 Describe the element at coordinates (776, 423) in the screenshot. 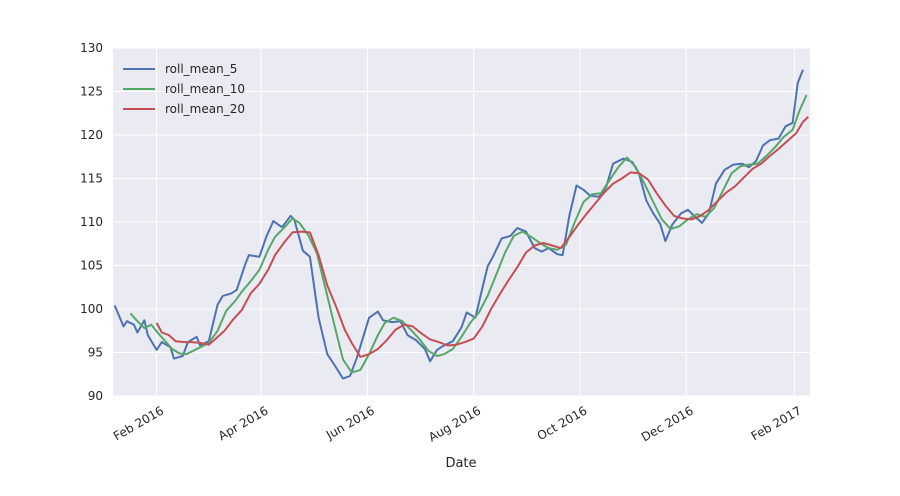

I see `x-tick-label: Feb 2017` at that location.